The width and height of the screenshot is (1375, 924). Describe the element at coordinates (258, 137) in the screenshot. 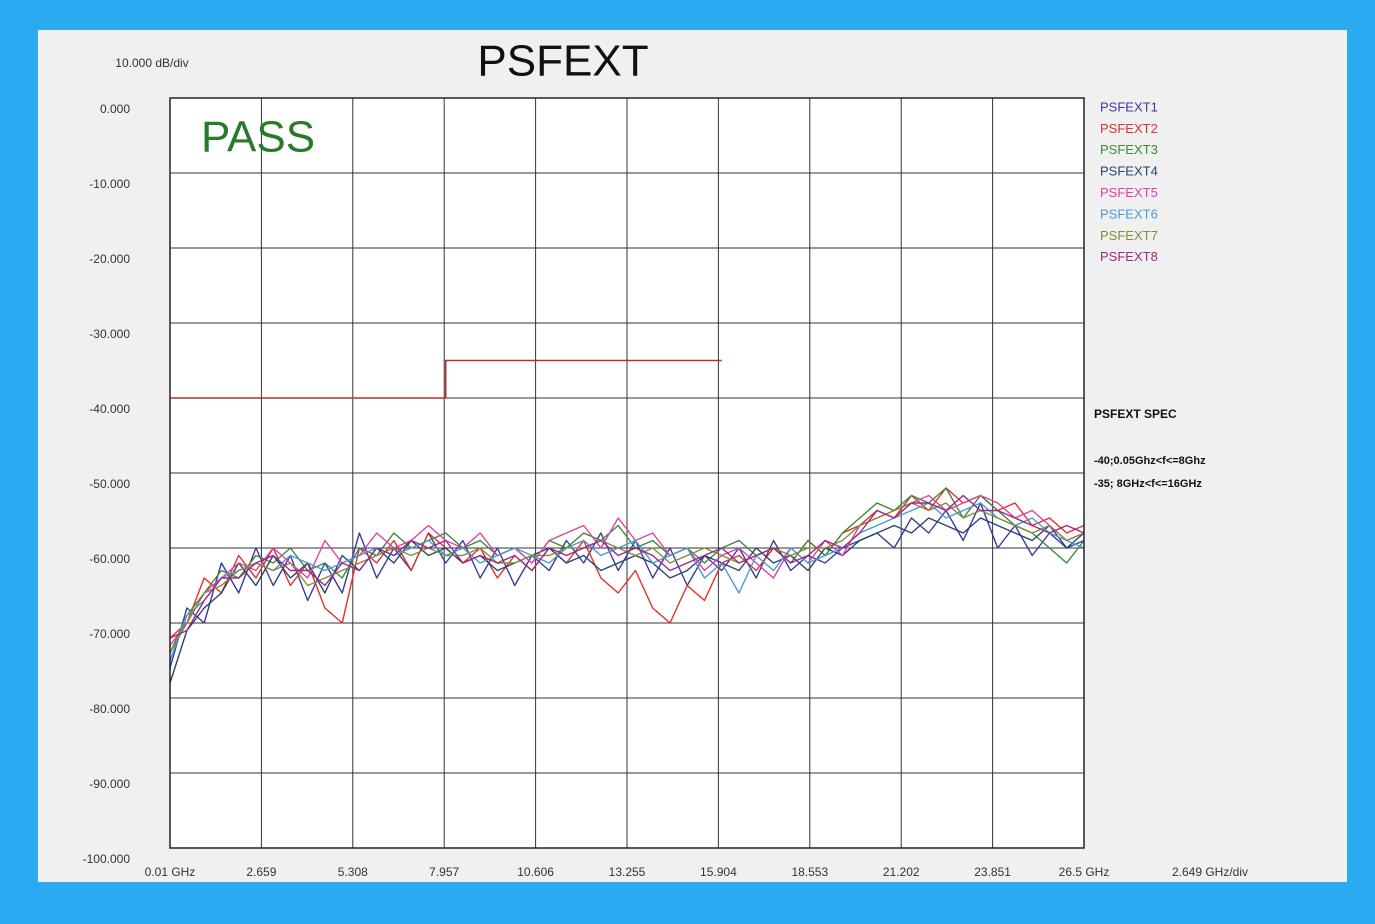

I see `status-label: PASS` at that location.